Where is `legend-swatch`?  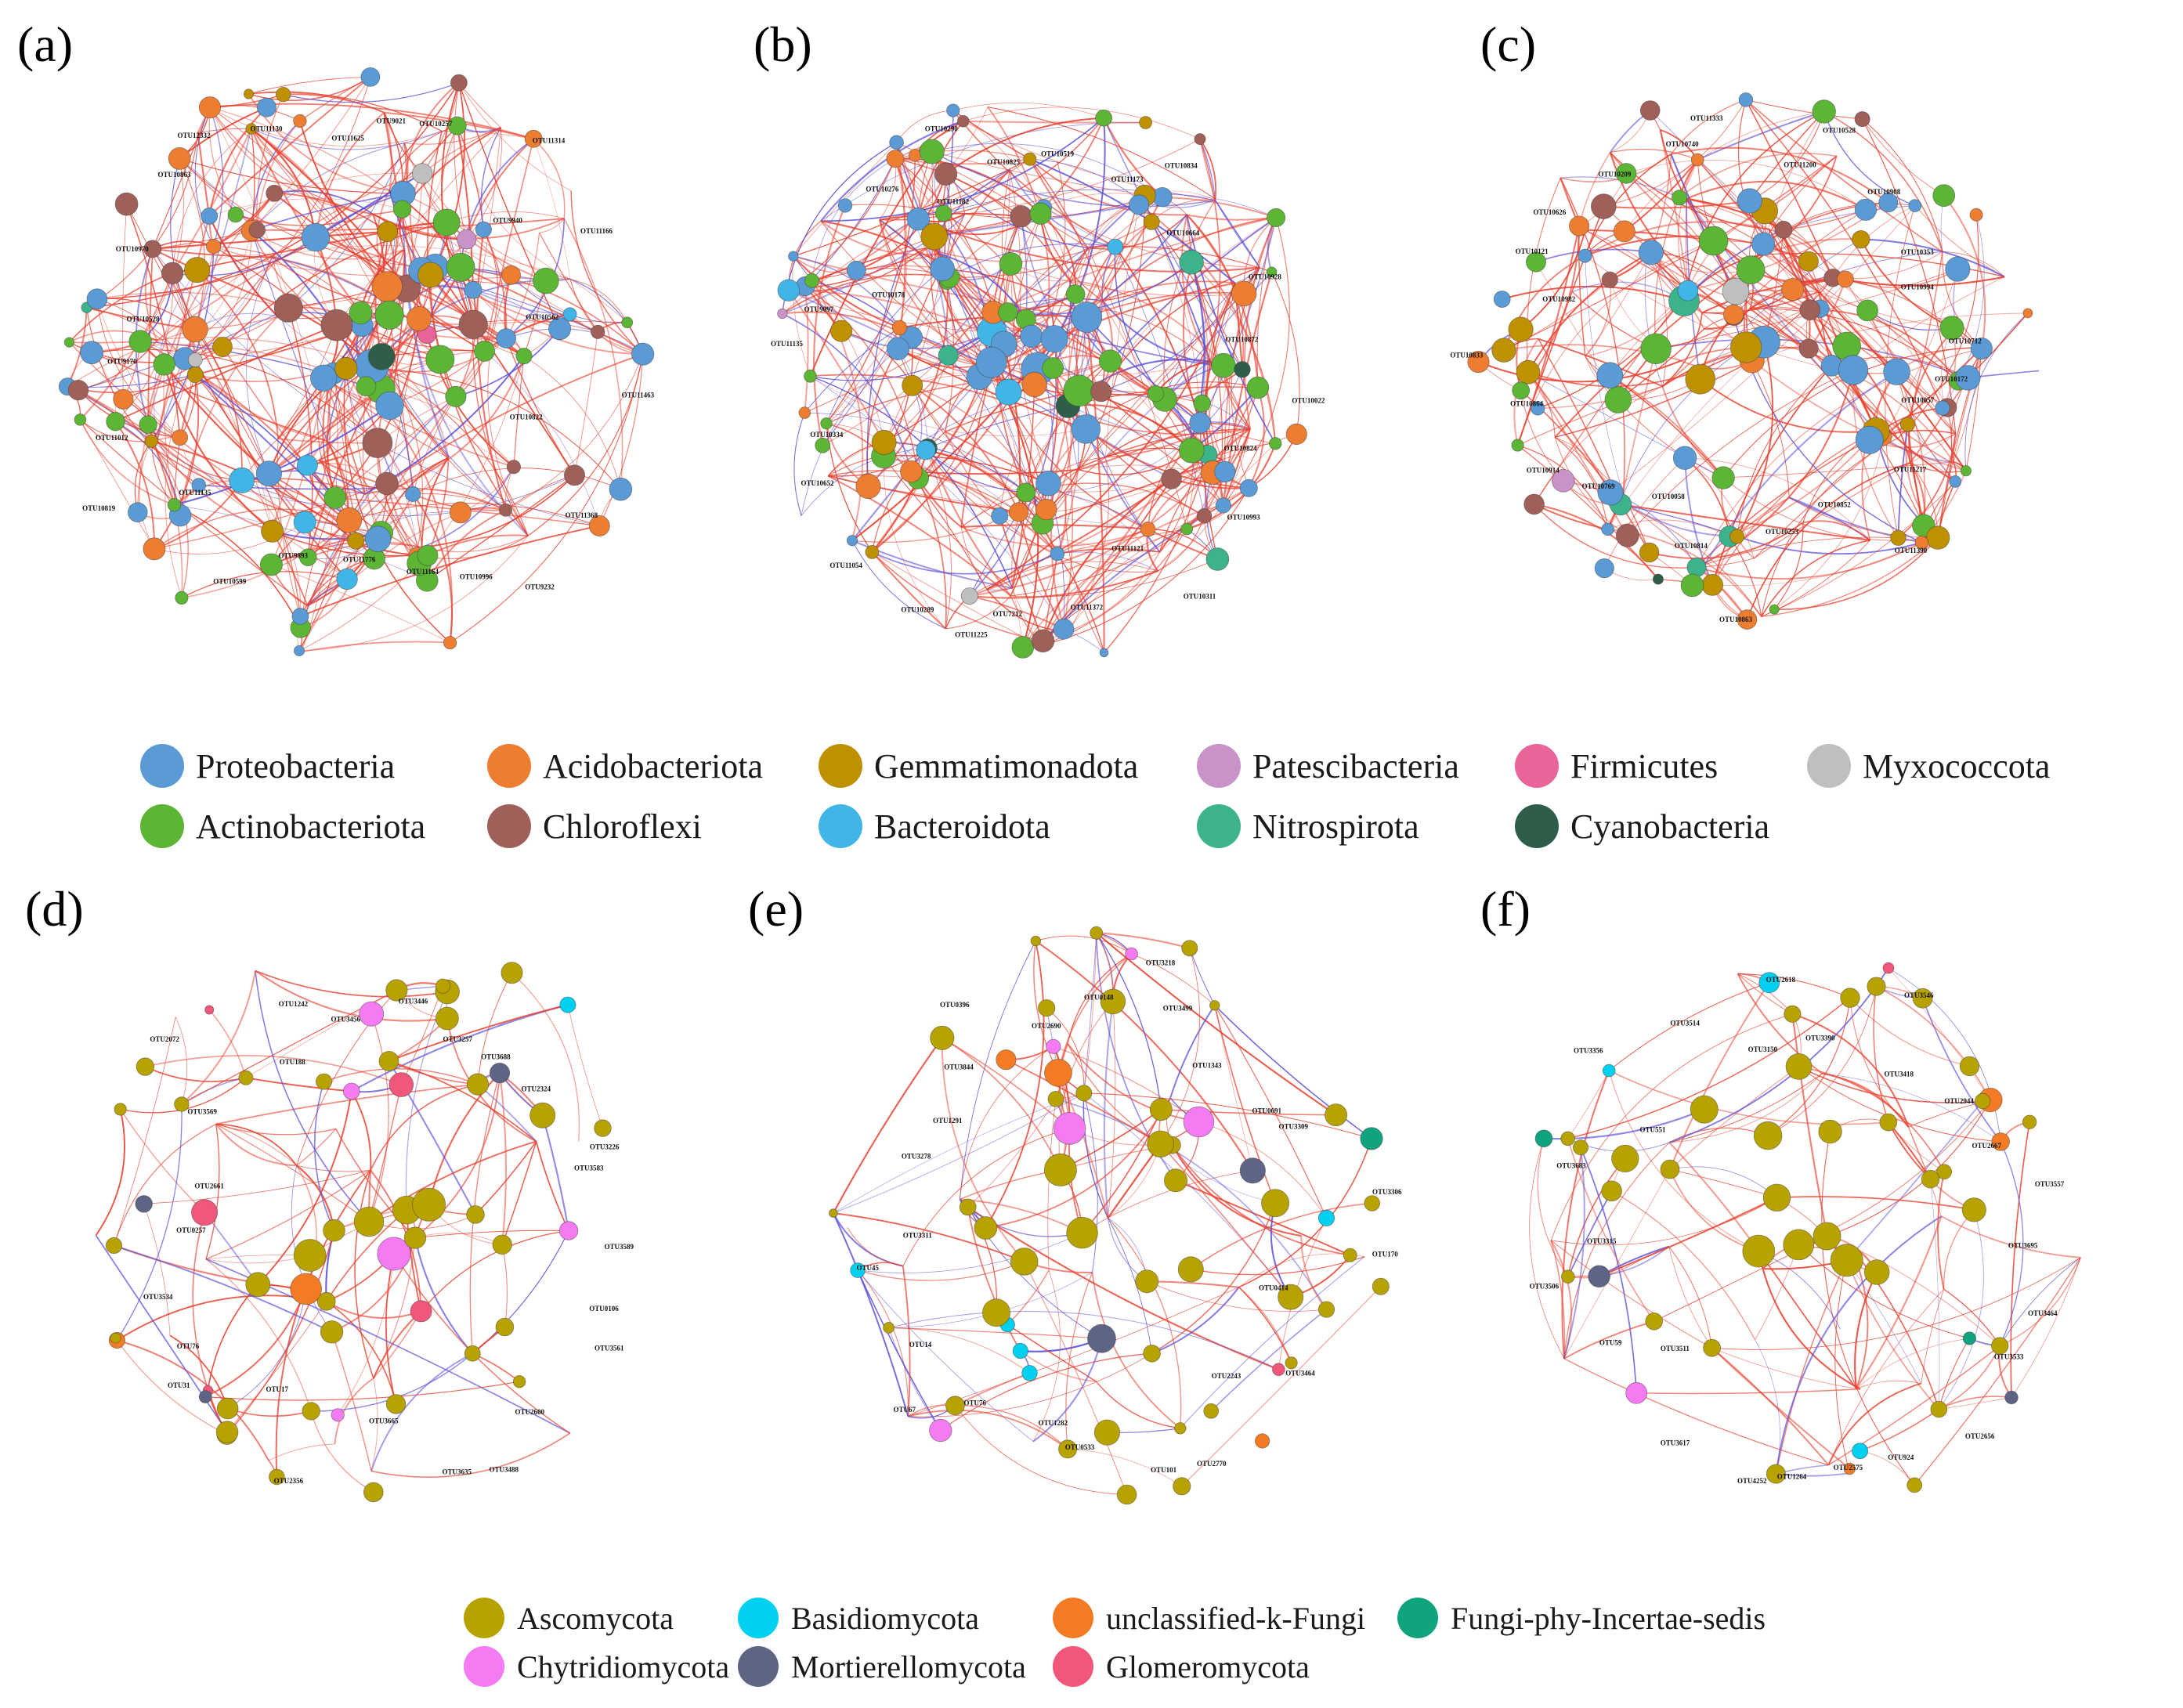 legend-swatch is located at coordinates (758, 1666).